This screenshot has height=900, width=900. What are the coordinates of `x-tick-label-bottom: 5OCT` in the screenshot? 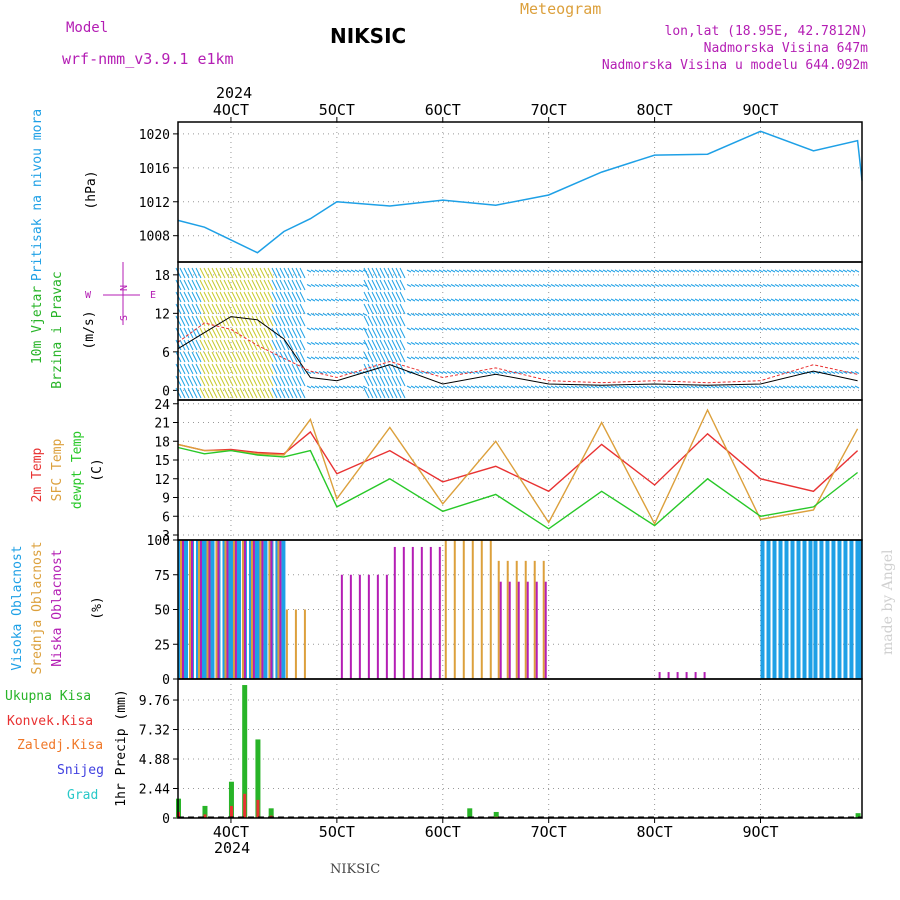 It's located at (337, 832).